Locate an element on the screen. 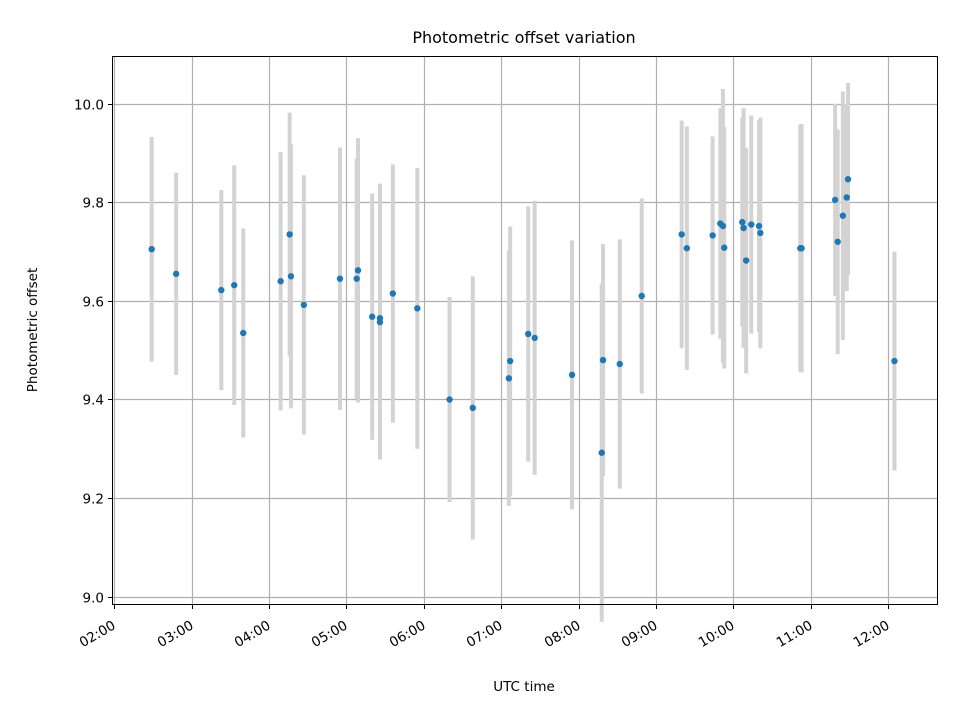 Image resolution: width=960 pixels, height=720 pixels. x-tick-label: 06:00 is located at coordinates (408, 634).